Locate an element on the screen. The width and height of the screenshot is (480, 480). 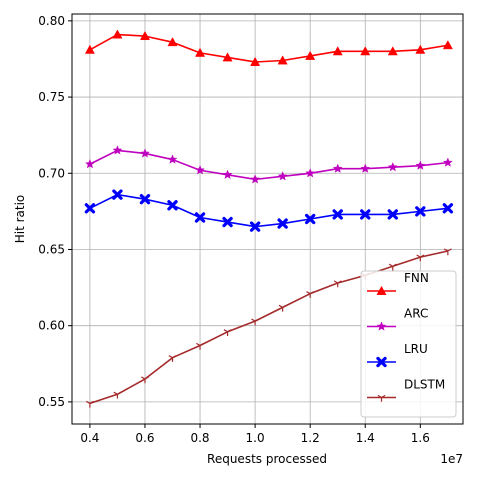
legend-marker-dlstm is located at coordinates (381, 398).